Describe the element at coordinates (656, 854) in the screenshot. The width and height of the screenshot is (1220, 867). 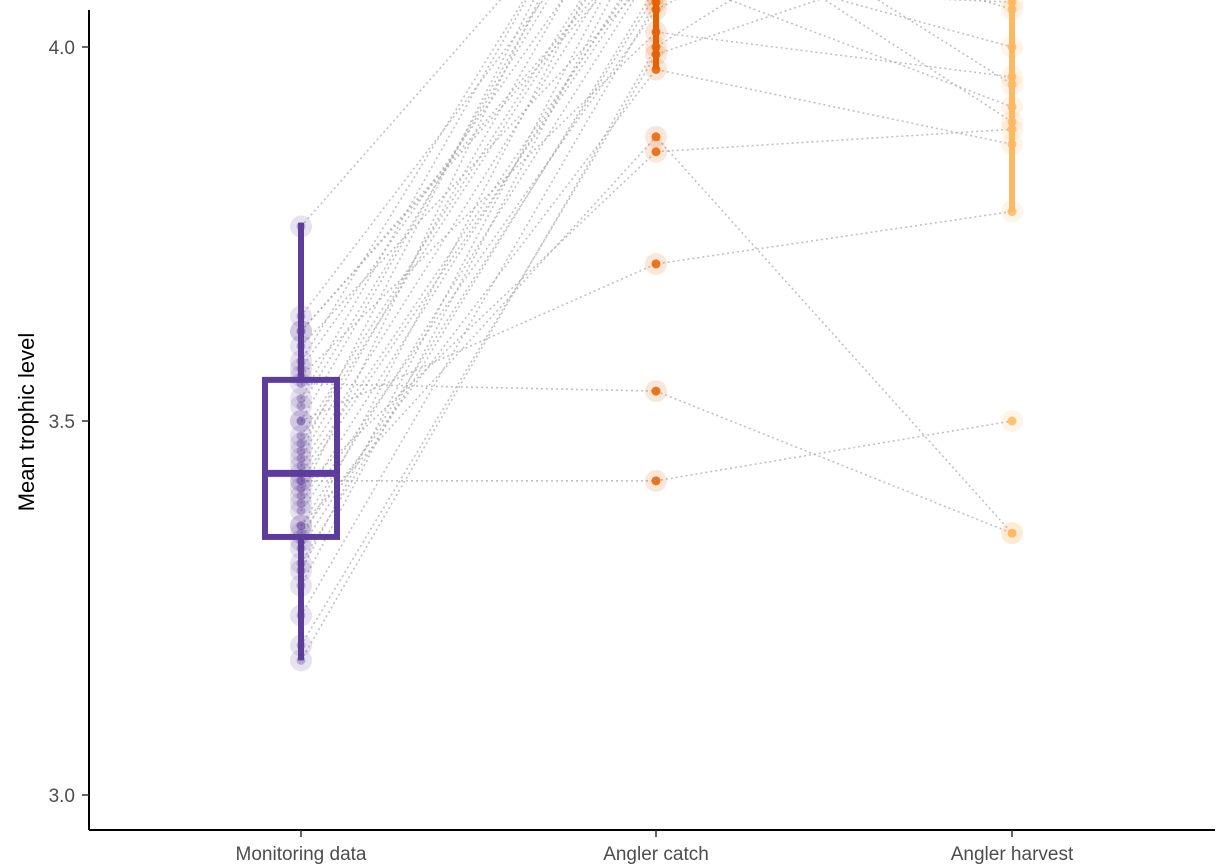
I see `x-tick-label: Angler catch` at that location.